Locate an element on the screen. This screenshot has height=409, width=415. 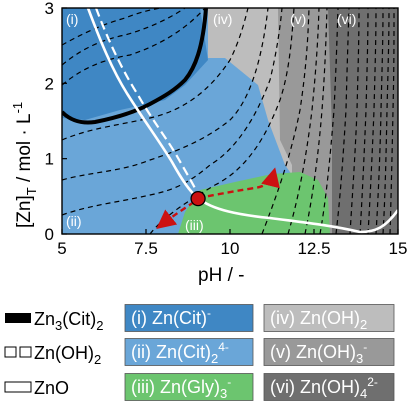
species-legend-label: (vi) Zn(OH)42- is located at coordinates (324, 388).